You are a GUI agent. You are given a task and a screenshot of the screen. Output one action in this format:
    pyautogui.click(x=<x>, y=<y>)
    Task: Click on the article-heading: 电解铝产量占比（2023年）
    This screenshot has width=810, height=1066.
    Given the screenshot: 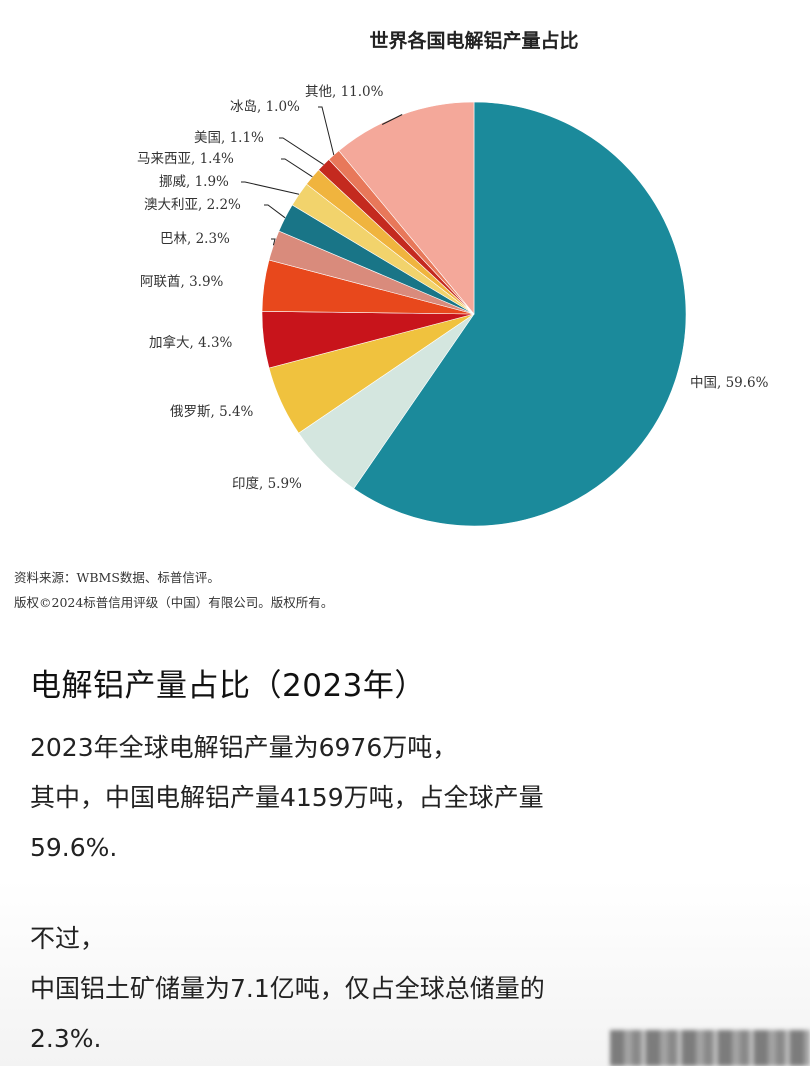 What is the action you would take?
    pyautogui.click(x=228, y=686)
    